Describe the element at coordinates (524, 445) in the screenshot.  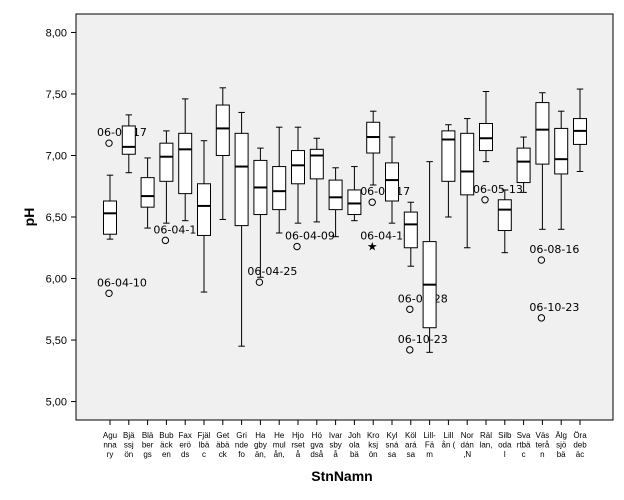
I see `x-tick-label-line: rtbä` at that location.